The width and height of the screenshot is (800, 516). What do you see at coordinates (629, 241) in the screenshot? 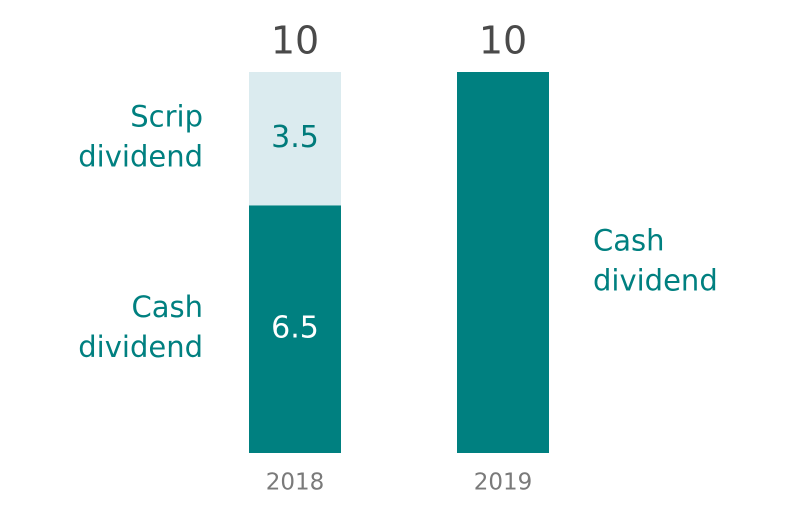
I see `side-label-2019-cash-dividend-line1: Cash` at bounding box center [629, 241].